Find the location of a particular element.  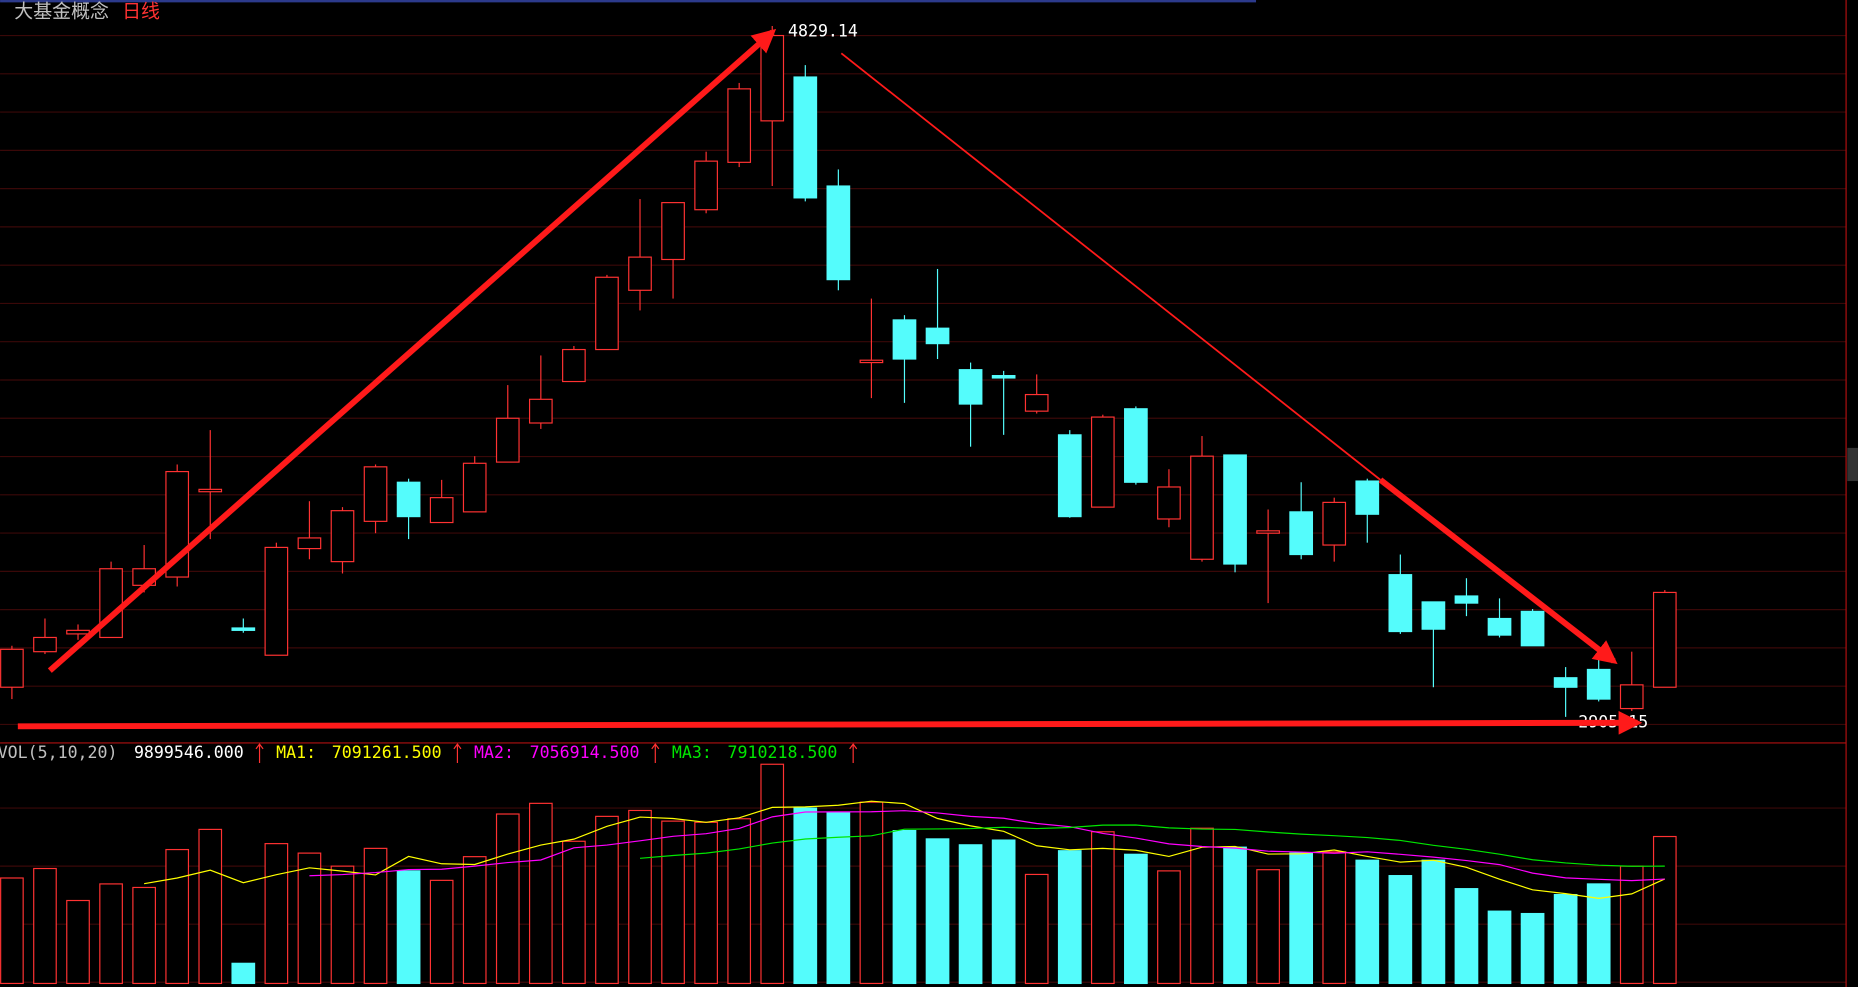

volume-current: 9899546.000 is located at coordinates (189, 752).